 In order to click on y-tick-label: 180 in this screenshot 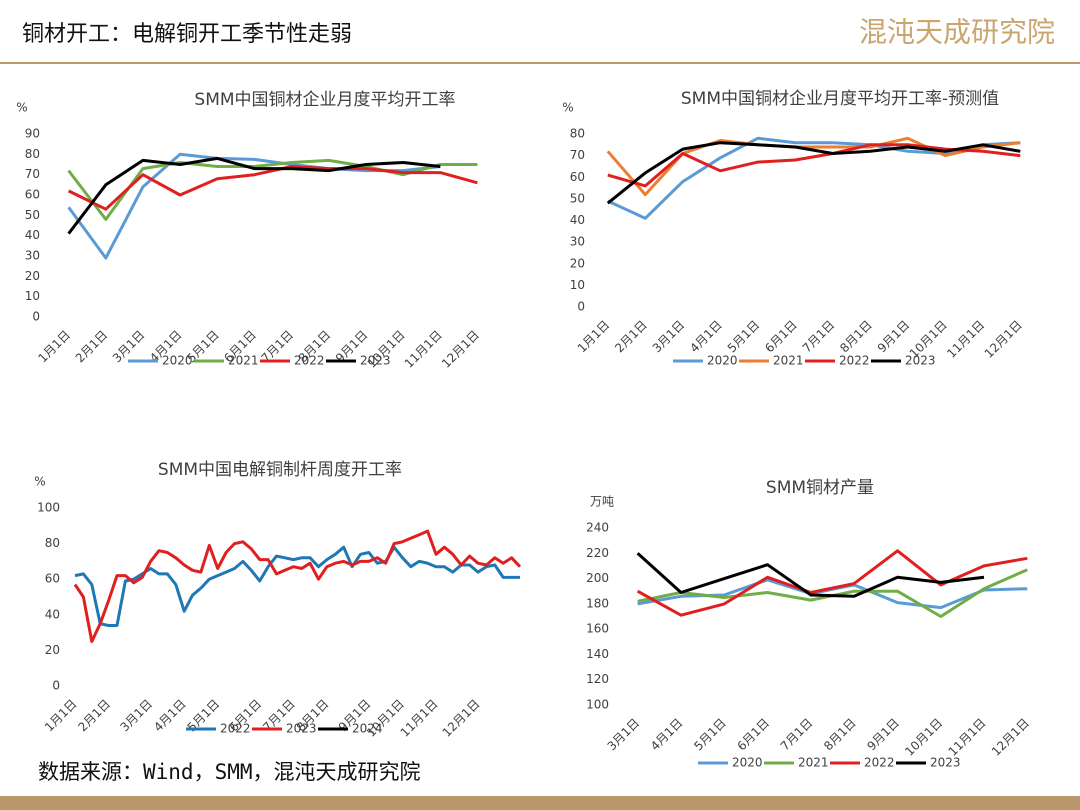, I will do `click(597, 603)`.